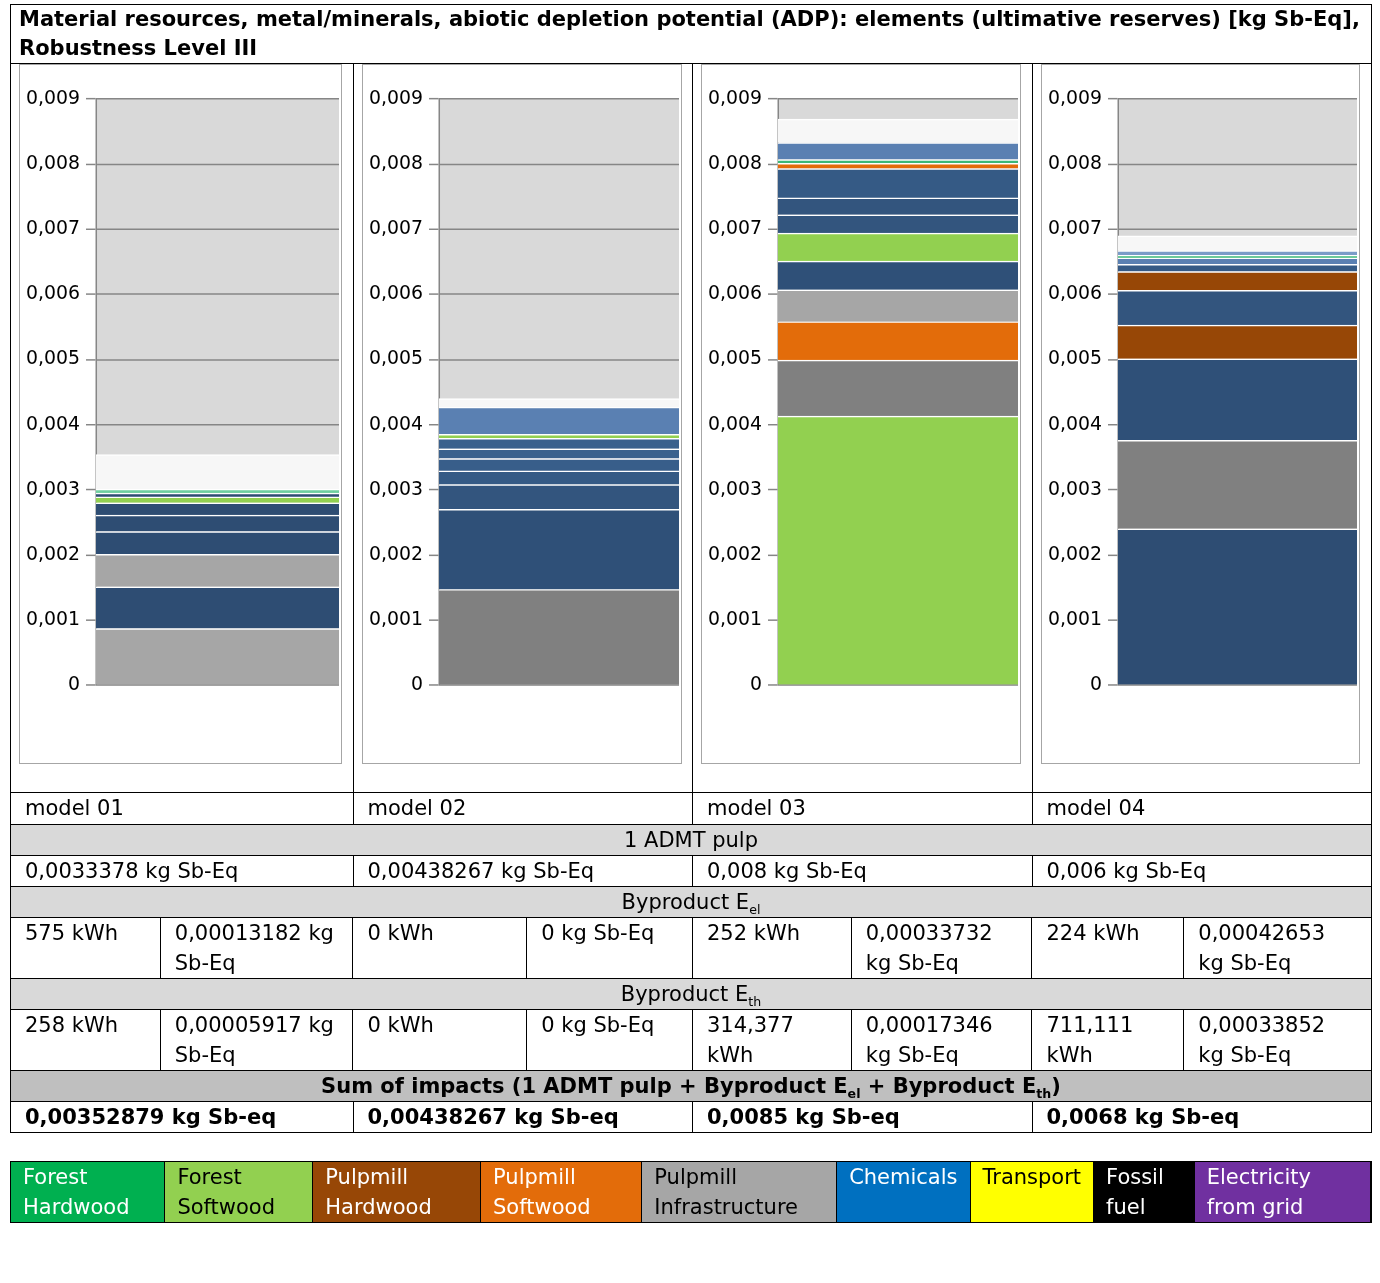  Describe the element at coordinates (86, 948) in the screenshot. I see `text: 575 kWh` at that location.